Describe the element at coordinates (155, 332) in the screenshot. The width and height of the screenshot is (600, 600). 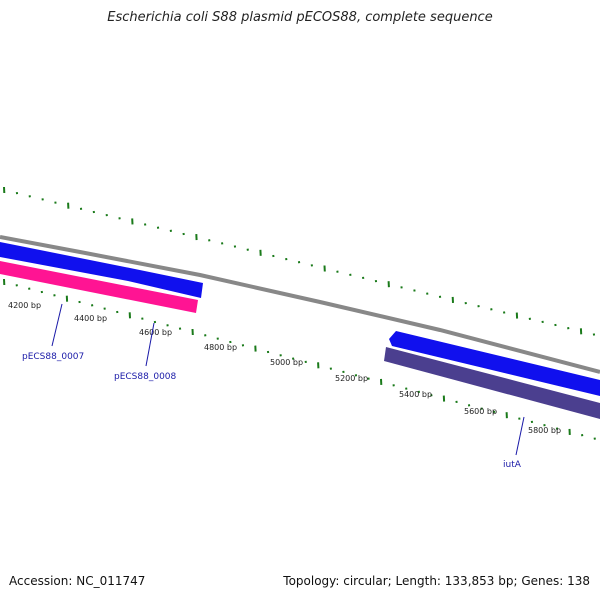
I see `tick-label: 4600 bp` at that location.